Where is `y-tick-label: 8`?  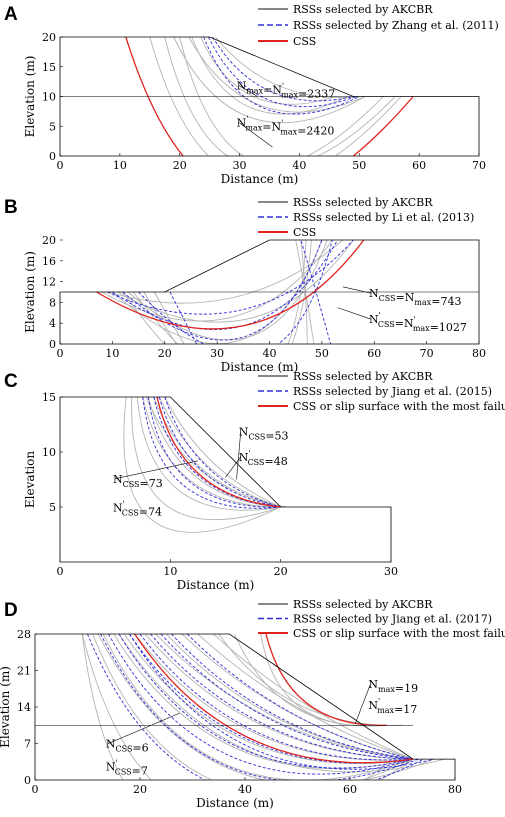
y-tick-label: 8 is located at coordinates (52, 302).